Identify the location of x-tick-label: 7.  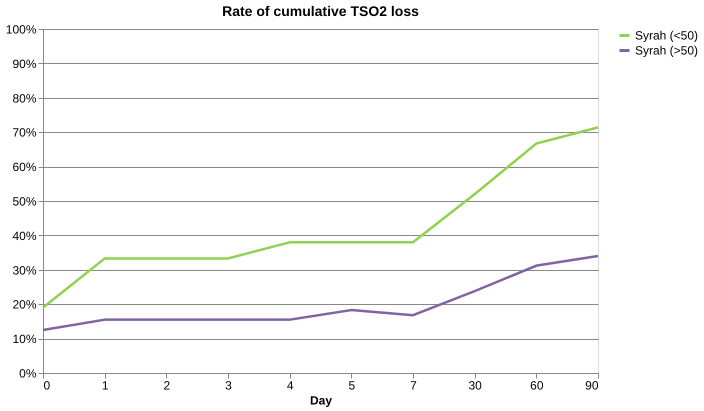
(414, 385).